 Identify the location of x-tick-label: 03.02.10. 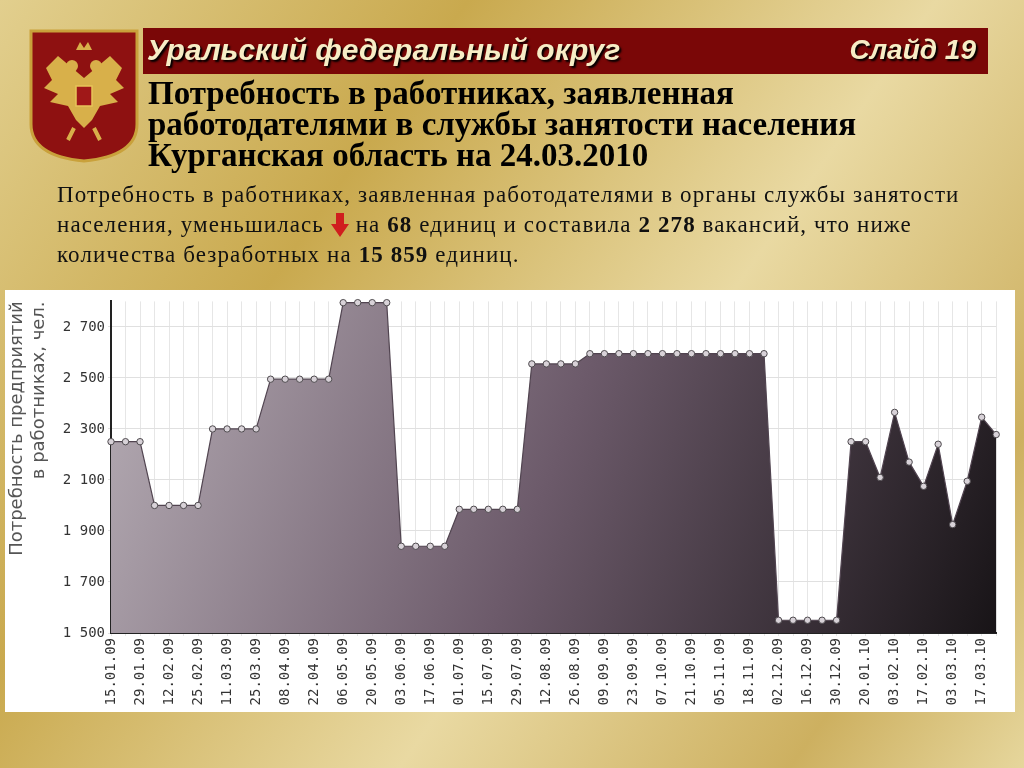
(893, 672).